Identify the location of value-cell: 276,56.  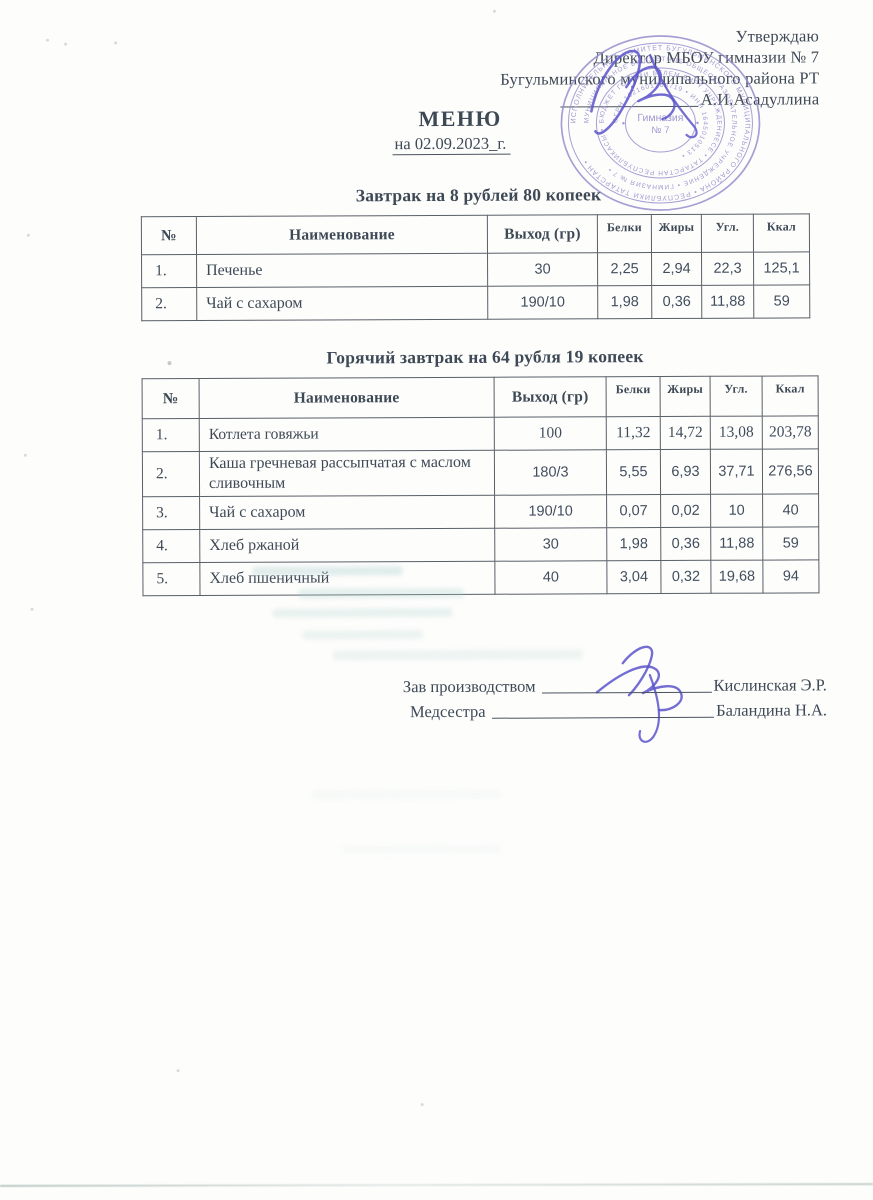
(790, 471).